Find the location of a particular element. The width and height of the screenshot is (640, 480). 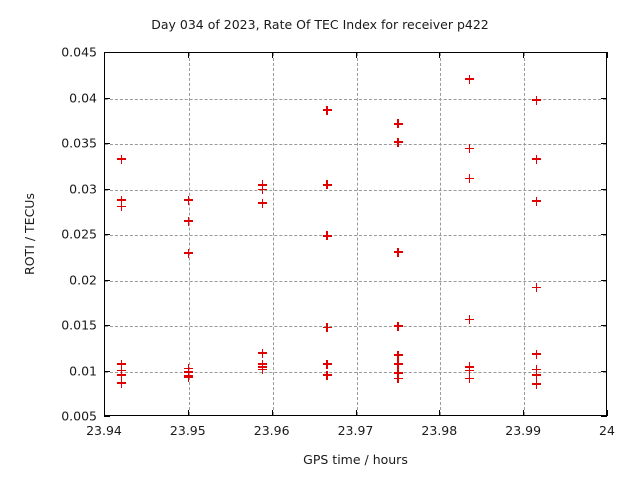

x-tick-label: 23.97 is located at coordinates (355, 430).